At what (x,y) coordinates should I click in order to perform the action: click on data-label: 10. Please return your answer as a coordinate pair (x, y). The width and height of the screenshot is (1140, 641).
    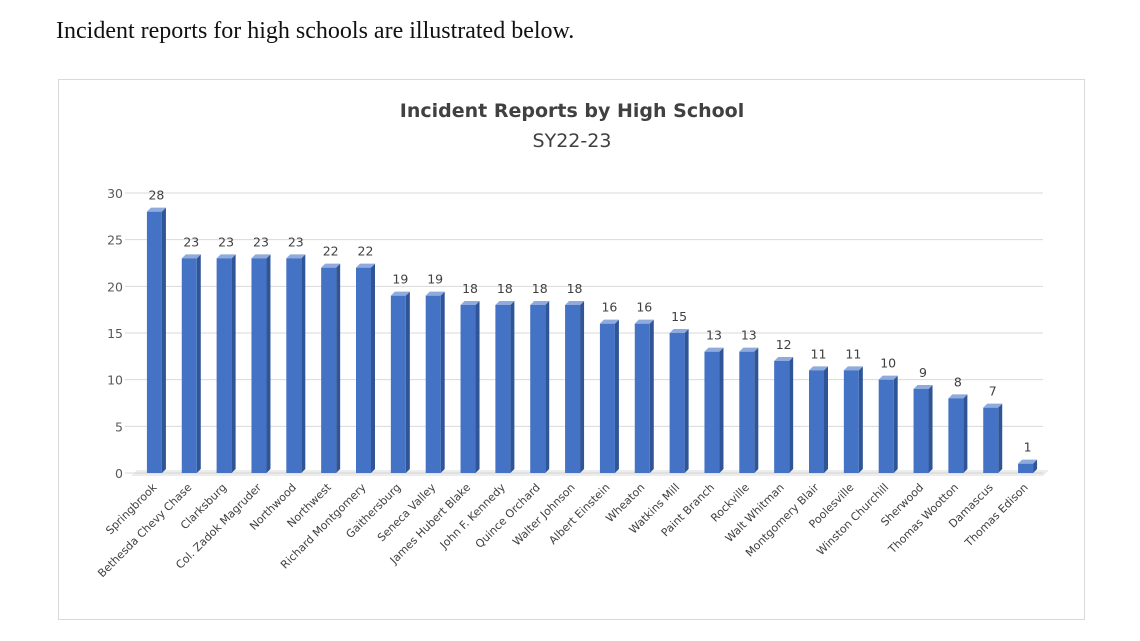
    Looking at the image, I should click on (888, 363).